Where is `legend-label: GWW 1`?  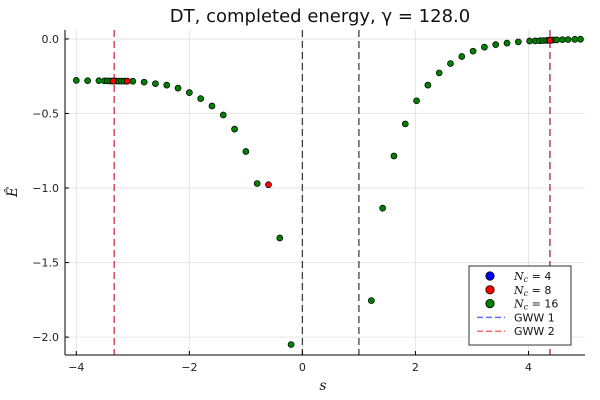 legend-label: GWW 1 is located at coordinates (534, 317).